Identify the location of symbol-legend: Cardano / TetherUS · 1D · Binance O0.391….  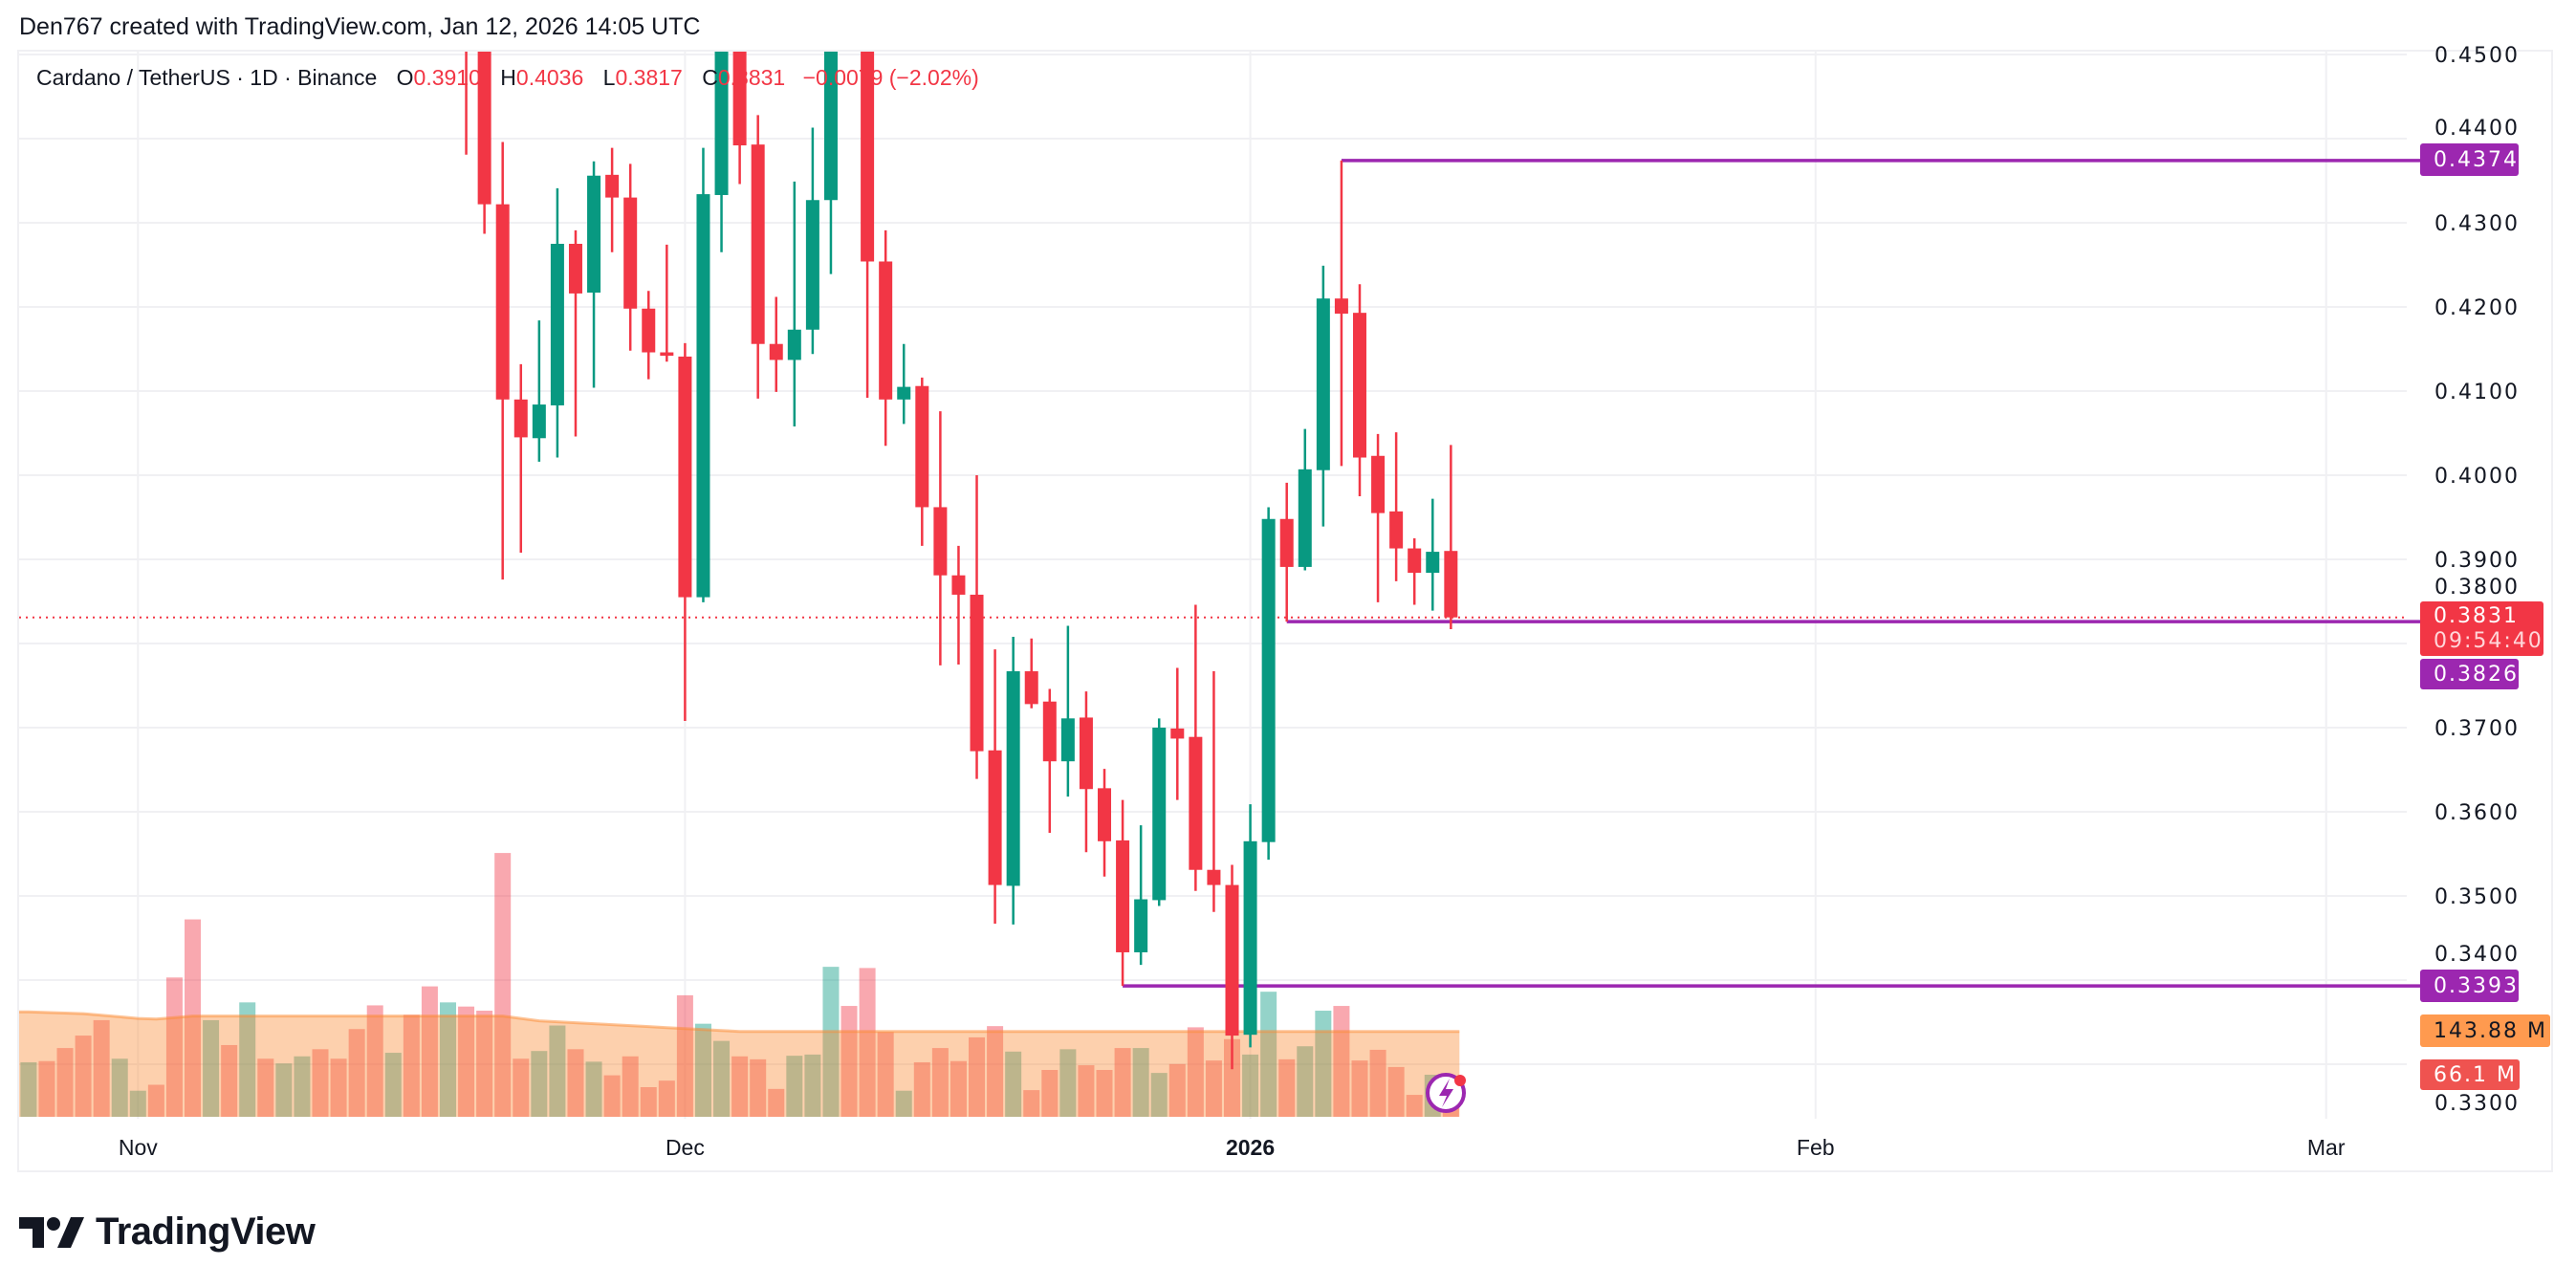
(507, 78).